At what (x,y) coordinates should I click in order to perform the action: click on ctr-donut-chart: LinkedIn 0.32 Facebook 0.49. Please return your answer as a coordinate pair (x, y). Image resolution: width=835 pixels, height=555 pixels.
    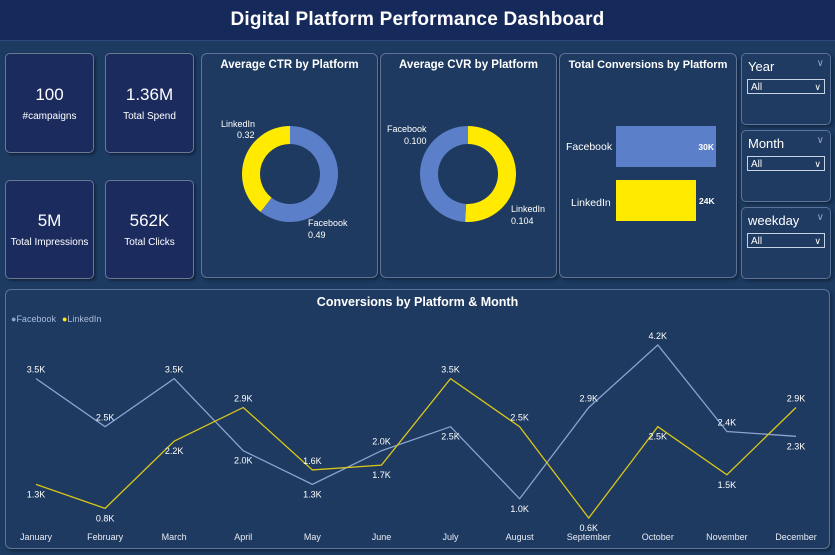
    Looking at the image, I should click on (284, 179).